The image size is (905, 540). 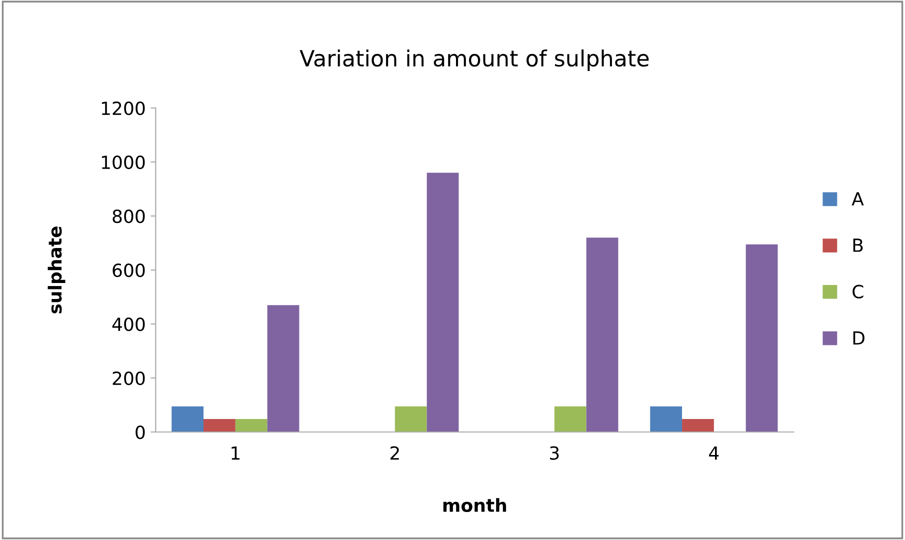 I want to click on legend-label: A, so click(x=858, y=199).